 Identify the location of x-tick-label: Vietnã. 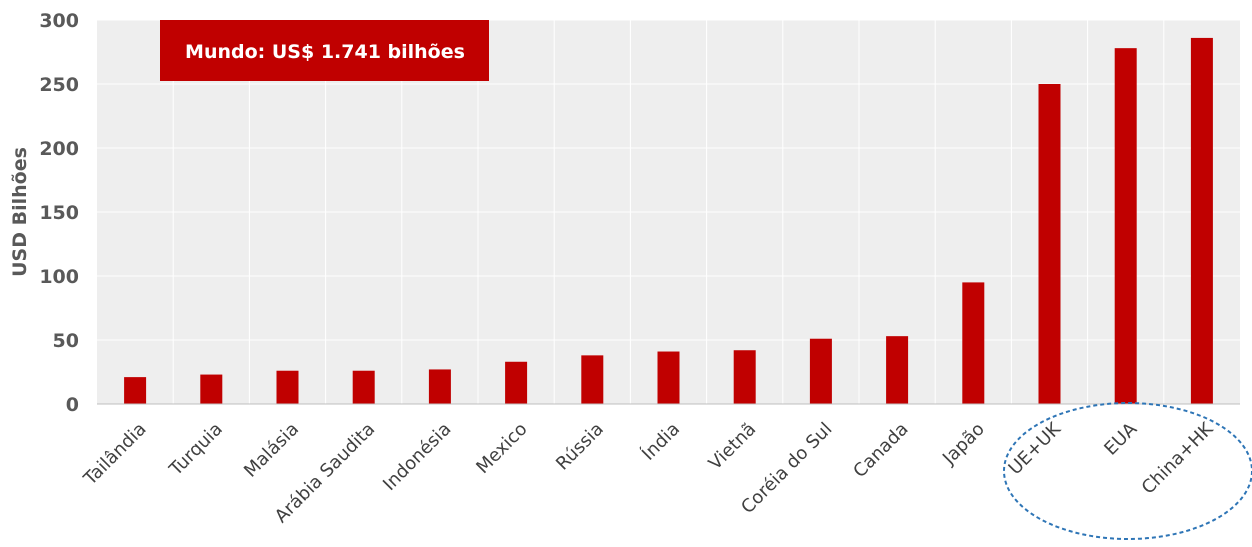
(733, 447).